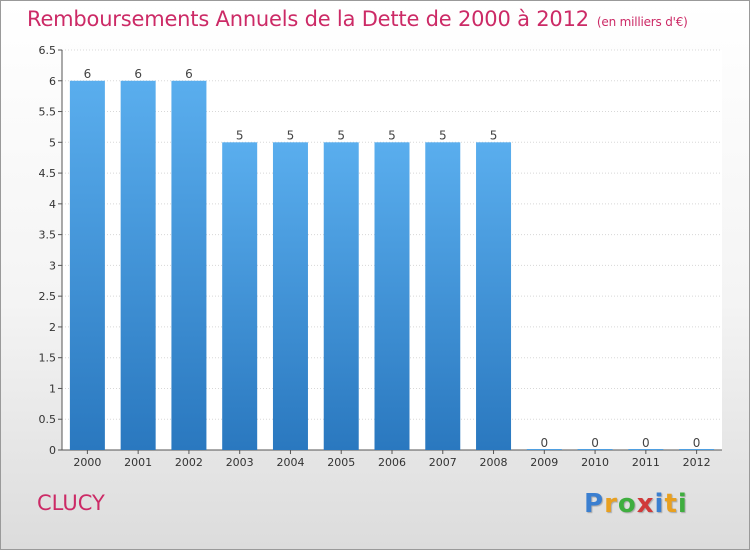 This screenshot has height=550, width=750. What do you see at coordinates (52, 142) in the screenshot?
I see `y-tick-label: 5` at bounding box center [52, 142].